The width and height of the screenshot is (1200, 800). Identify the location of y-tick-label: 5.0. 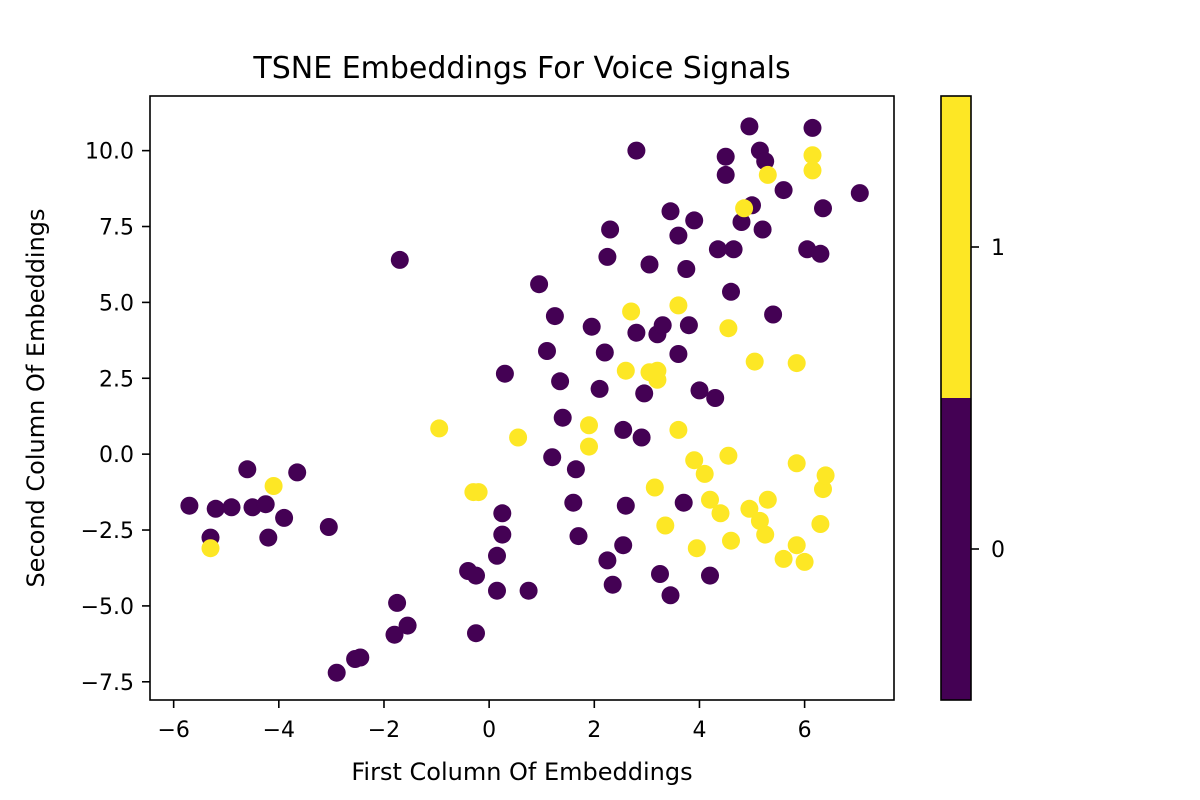
(116, 303).